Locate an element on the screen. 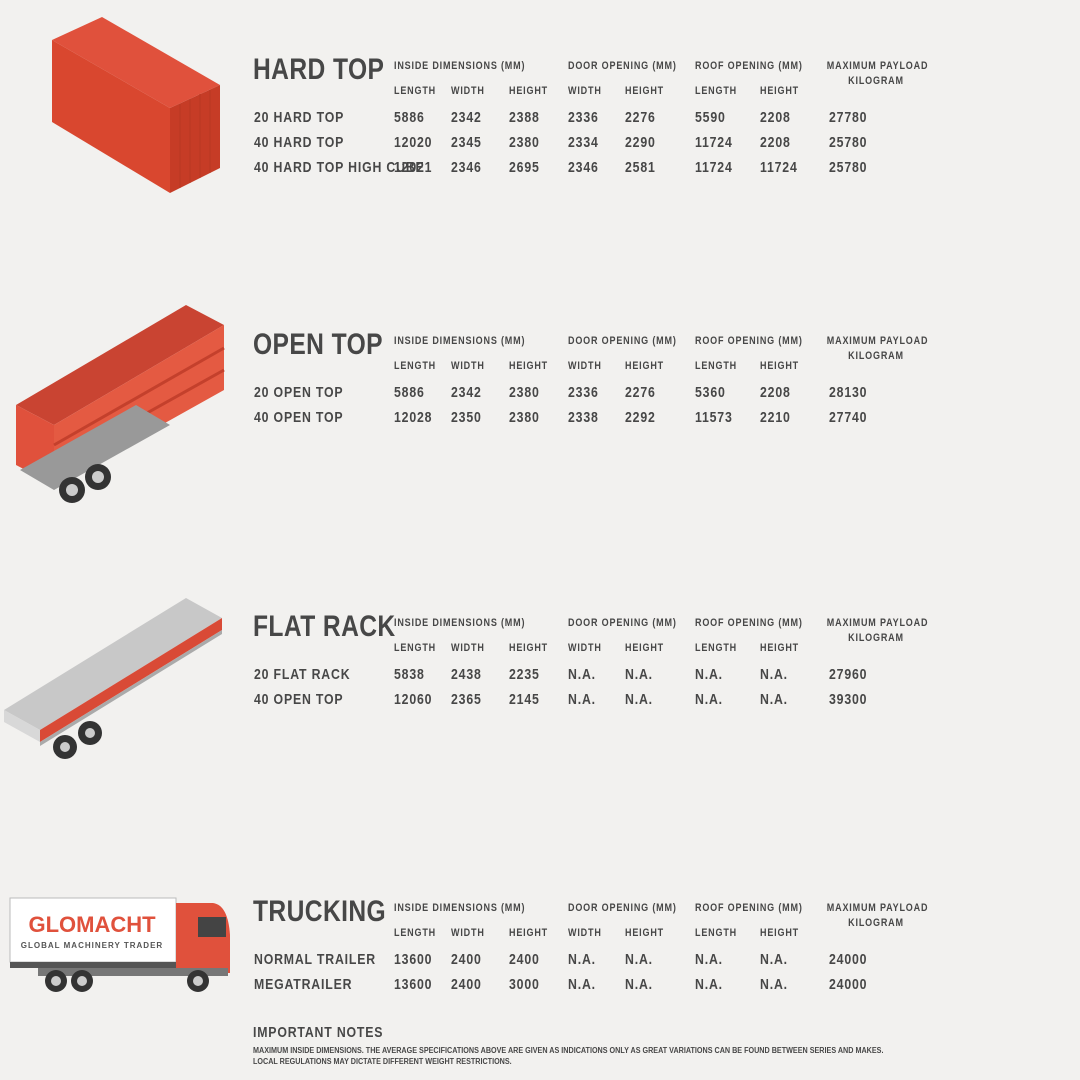  cell: 12020 is located at coordinates (413, 142).